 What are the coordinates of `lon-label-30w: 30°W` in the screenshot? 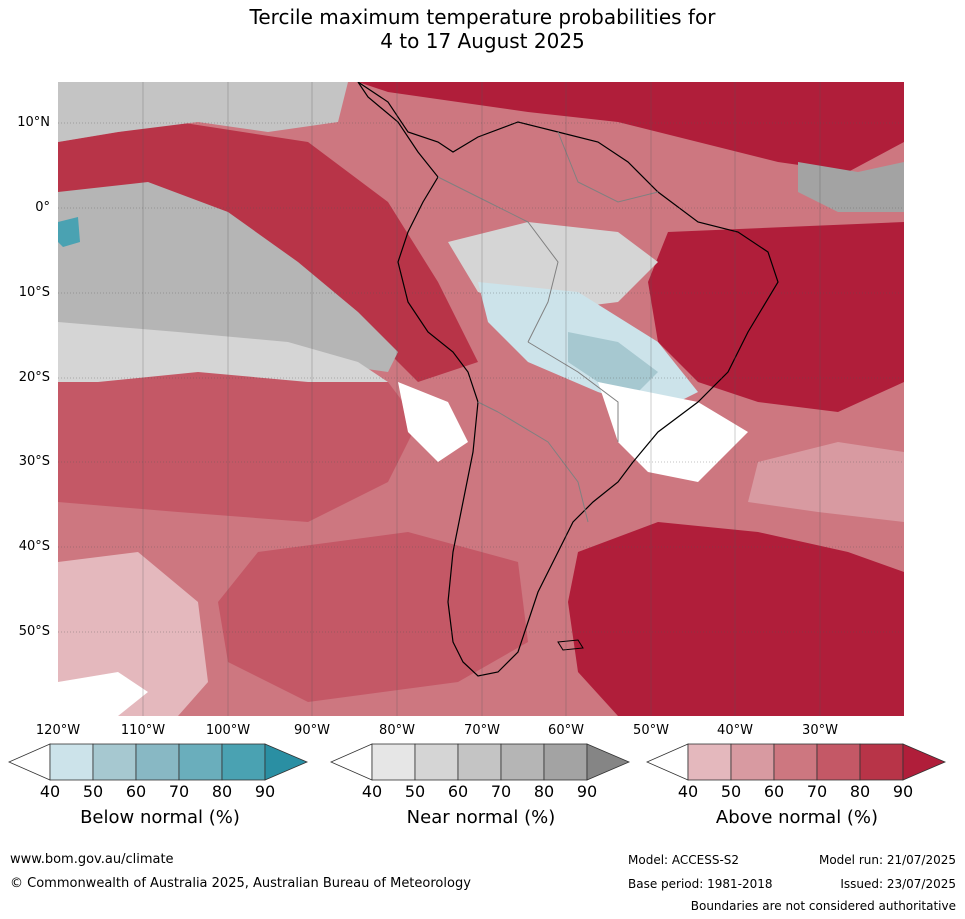 It's located at (820, 730).